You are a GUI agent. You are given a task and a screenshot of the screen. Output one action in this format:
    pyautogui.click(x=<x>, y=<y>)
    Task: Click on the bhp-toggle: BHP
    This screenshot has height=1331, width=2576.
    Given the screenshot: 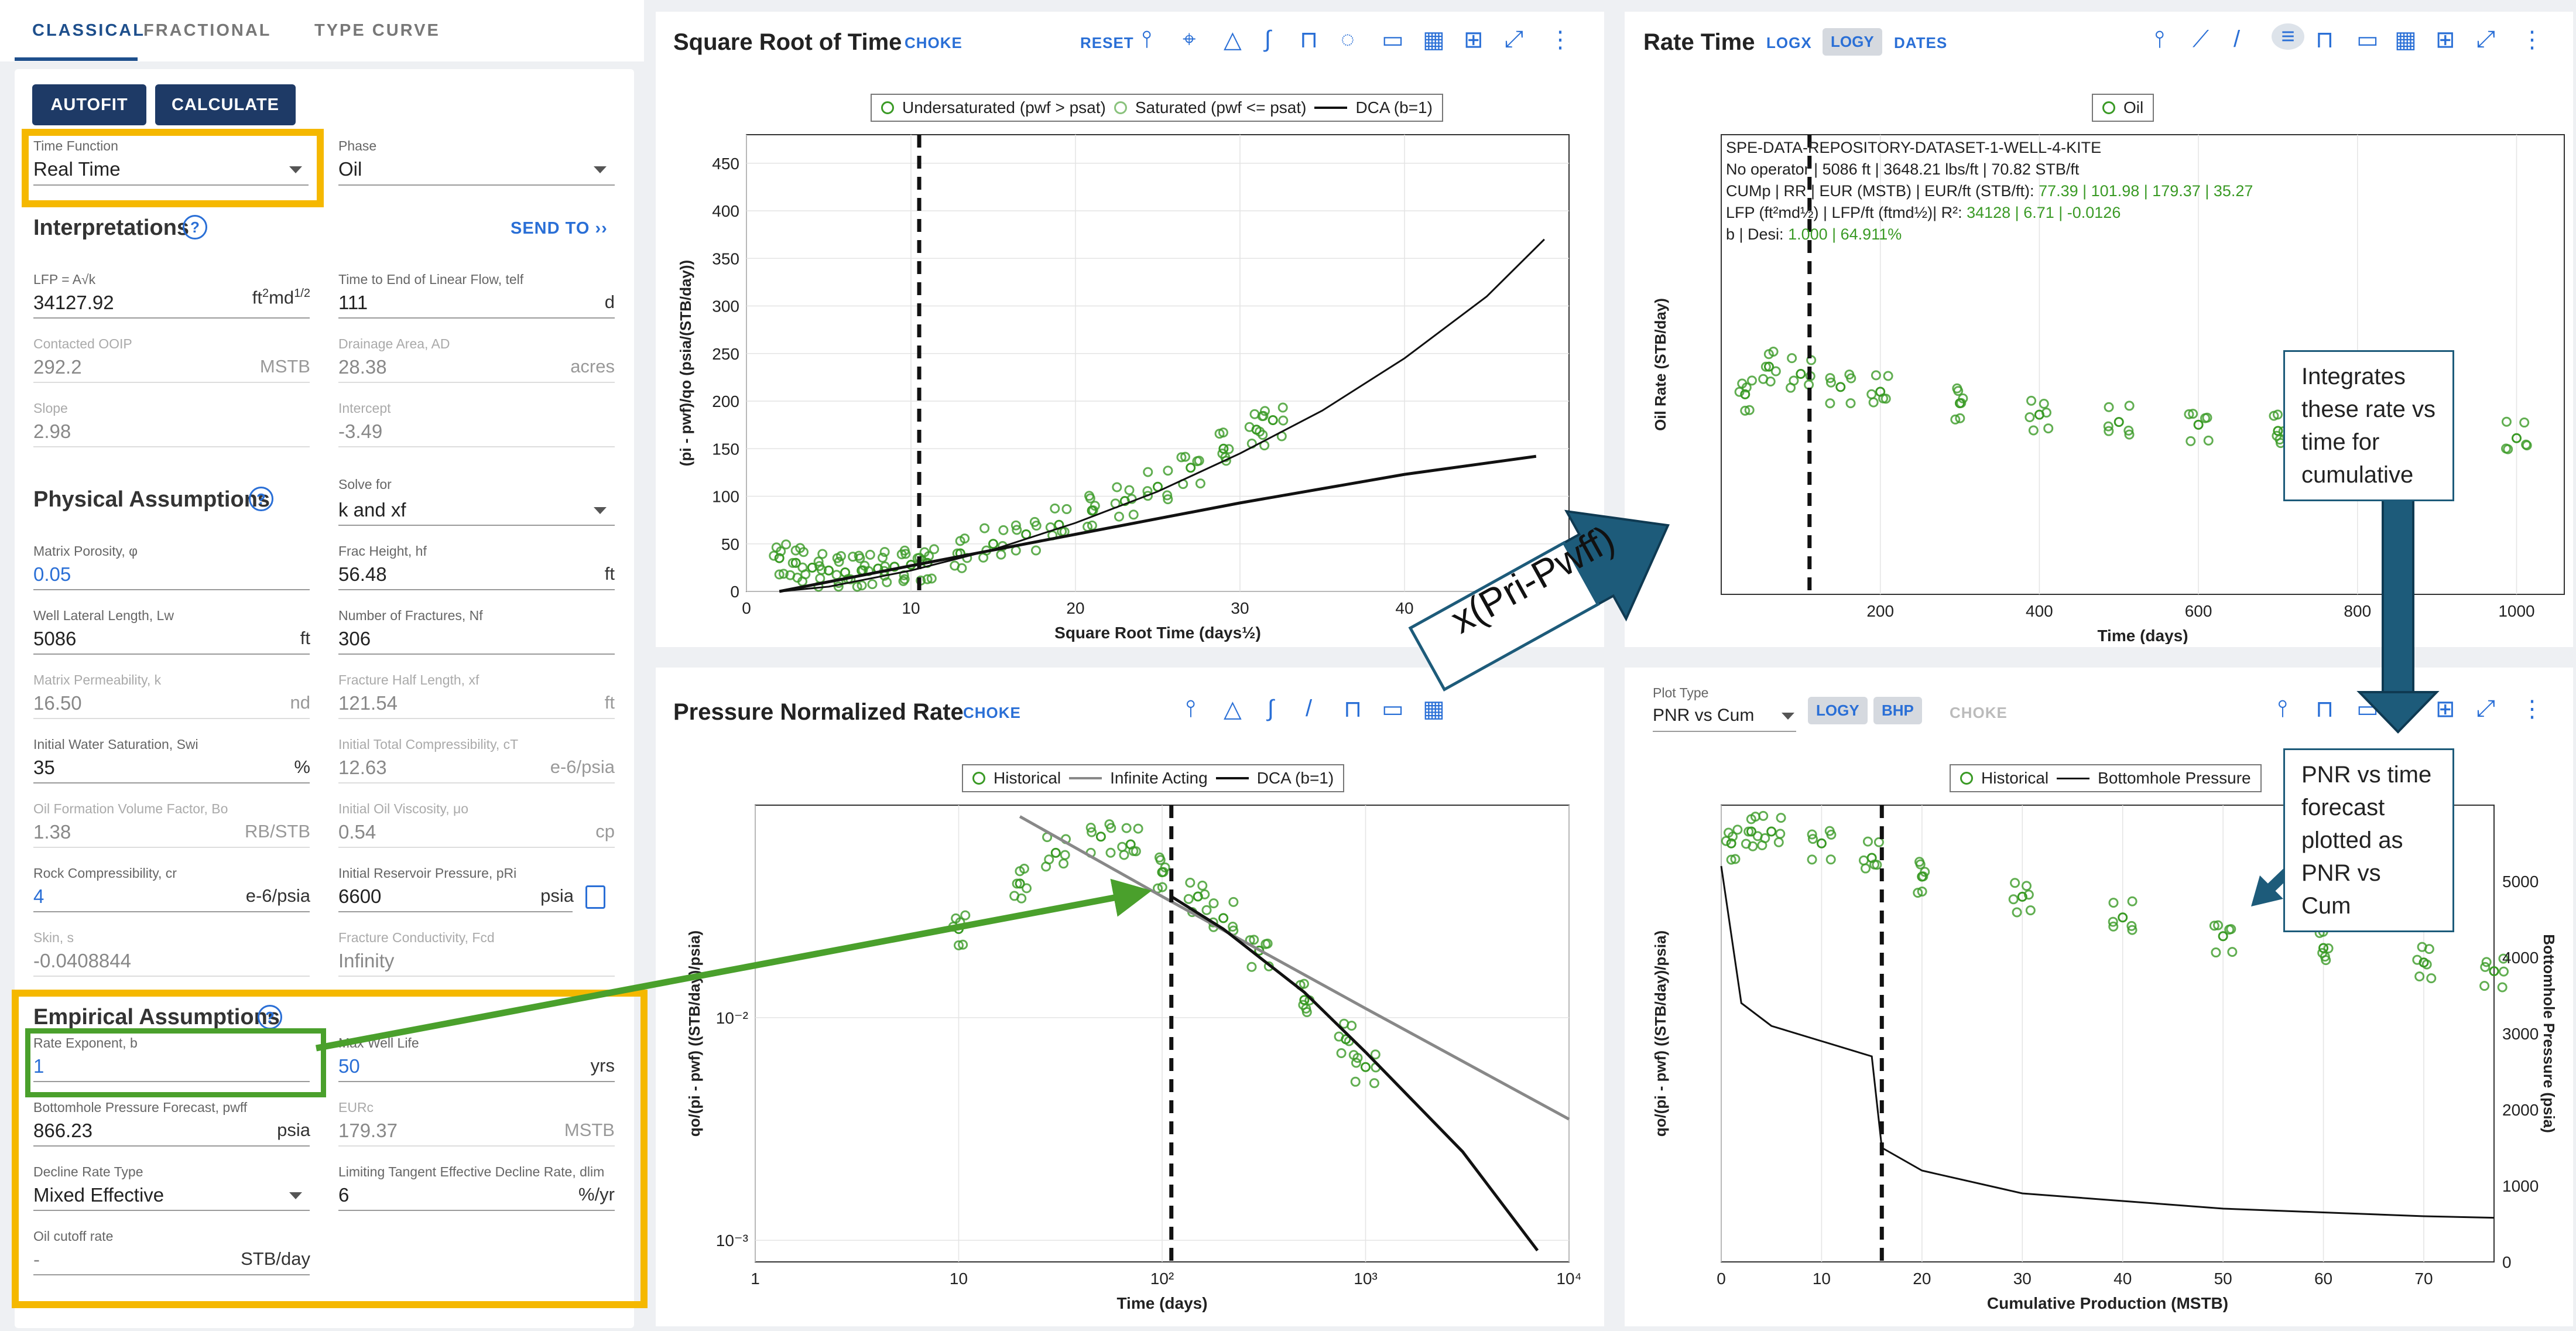 What is the action you would take?
    pyautogui.click(x=1897, y=710)
    